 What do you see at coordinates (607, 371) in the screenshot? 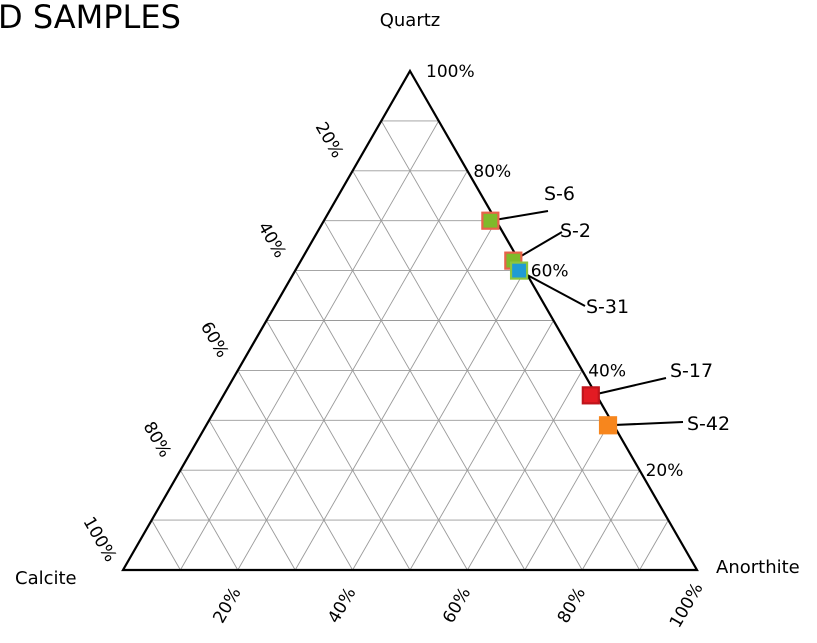
I see `quartz-tick-label: 40%` at bounding box center [607, 371].